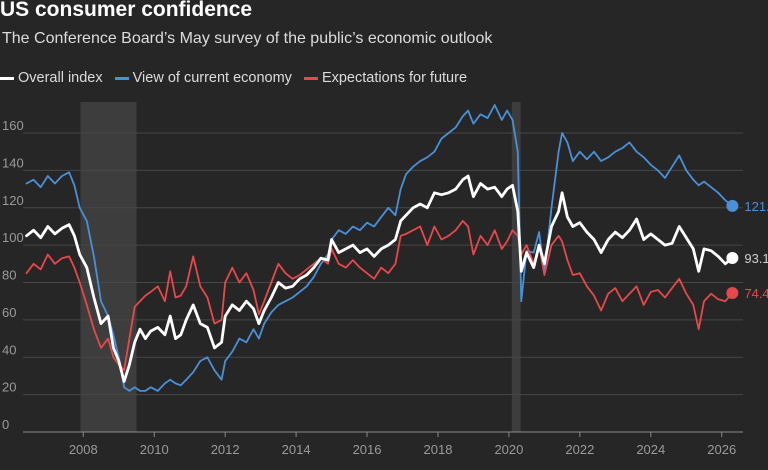 The width and height of the screenshot is (768, 470). Describe the element at coordinates (7, 78) in the screenshot. I see `legend-swatch-overall` at that location.